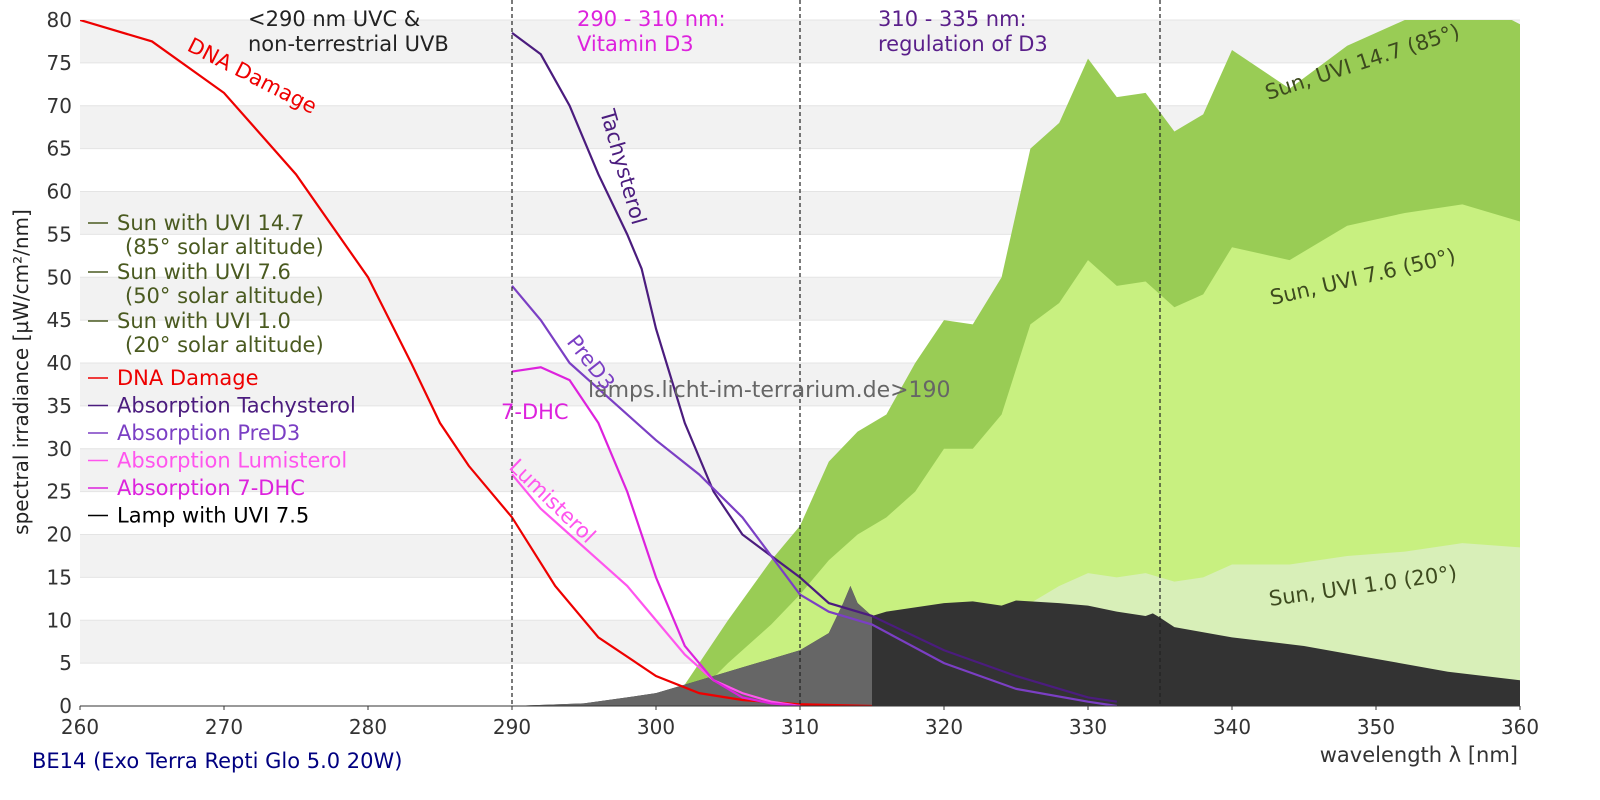  Describe the element at coordinates (59, 577) in the screenshot. I see `y-tick-label: 15` at that location.